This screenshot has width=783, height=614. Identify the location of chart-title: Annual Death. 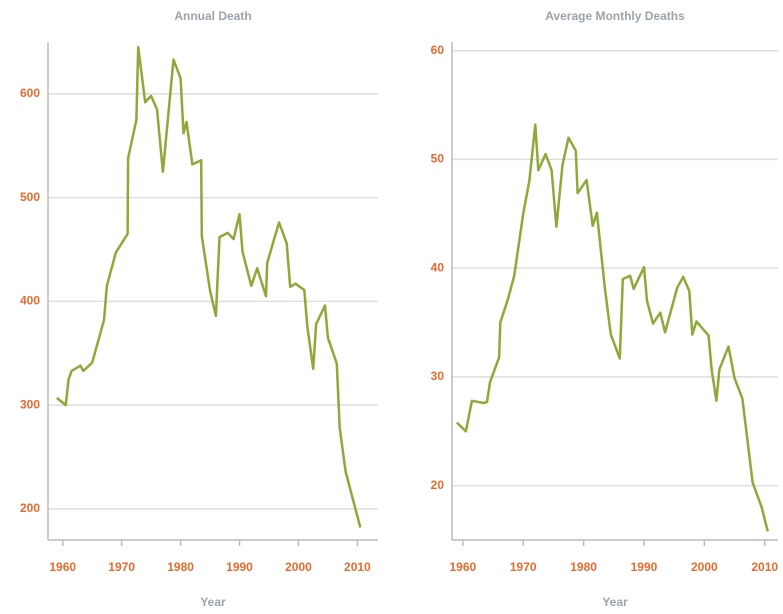
(212, 16).